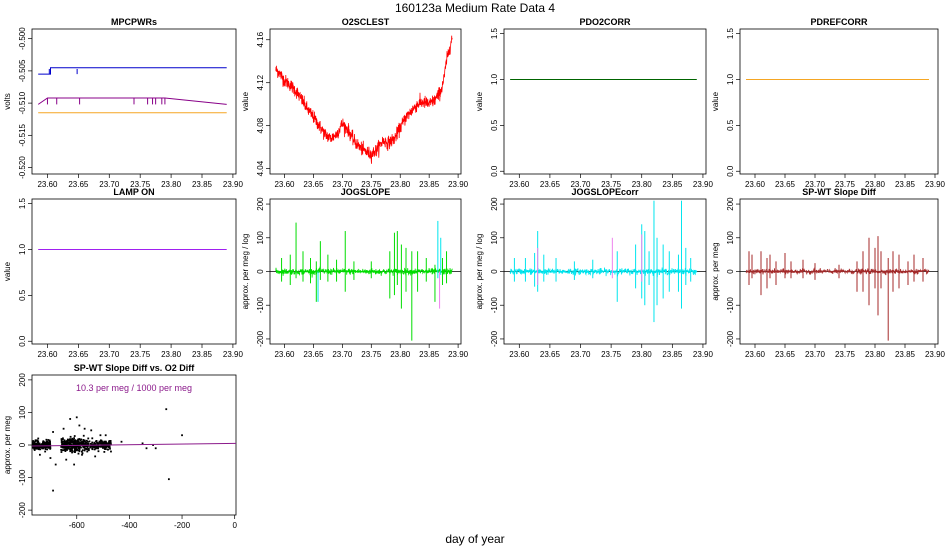 Image resolution: width=950 pixels, height=550 pixels. I want to click on x-tick-label: -400, so click(129, 525).